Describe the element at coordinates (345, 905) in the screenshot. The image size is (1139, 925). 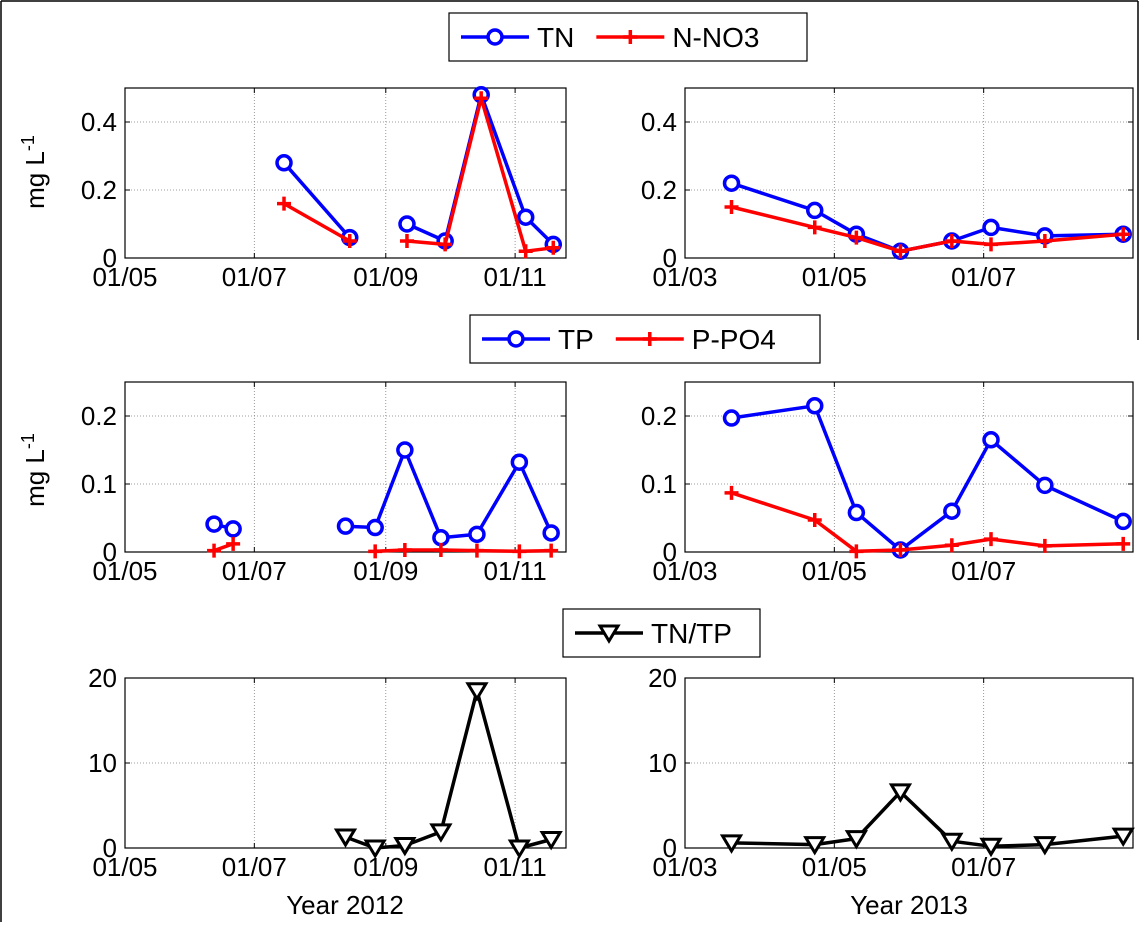
I see `x-axis-label-2012: Year 2012` at that location.